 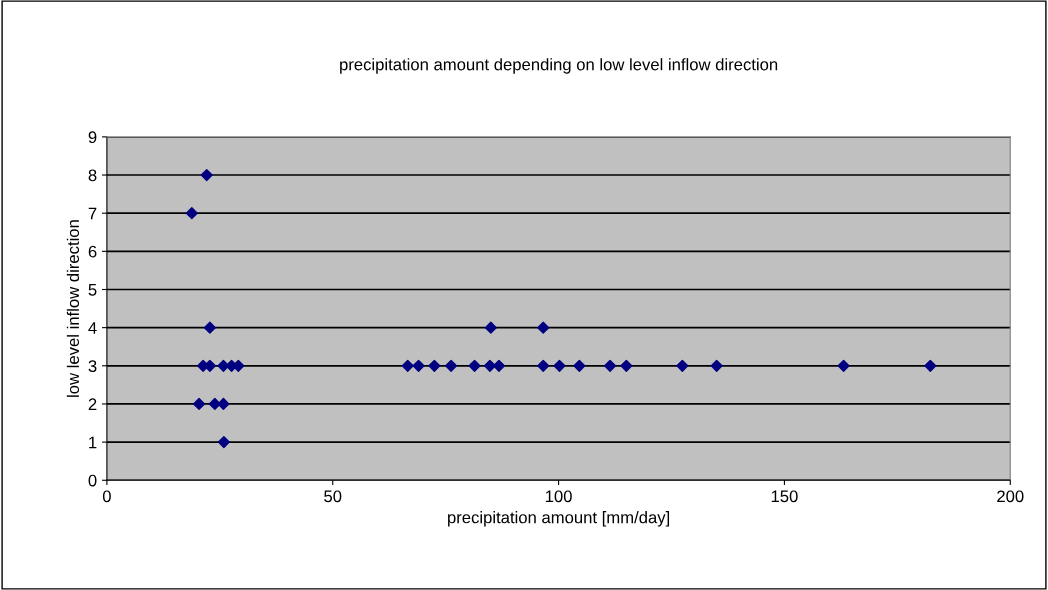 What do you see at coordinates (92, 480) in the screenshot?
I see `y-tick-label: 0` at bounding box center [92, 480].